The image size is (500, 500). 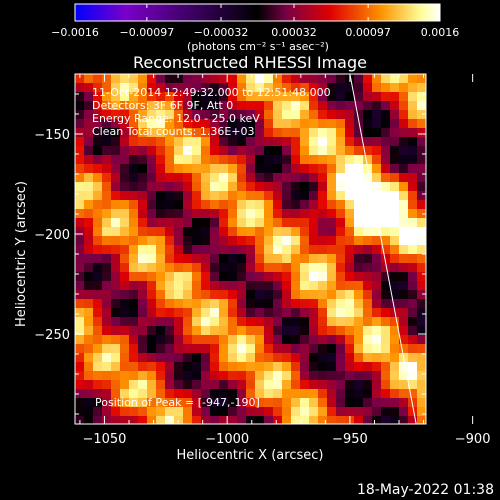 What do you see at coordinates (104, 439) in the screenshot?
I see `x-tick-label: −1050` at bounding box center [104, 439].